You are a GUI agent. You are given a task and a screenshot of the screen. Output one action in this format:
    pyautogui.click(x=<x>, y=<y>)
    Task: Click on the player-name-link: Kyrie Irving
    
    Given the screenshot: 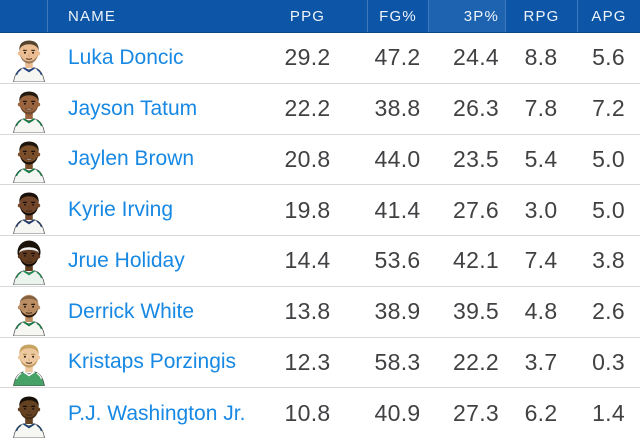 What is the action you would take?
    pyautogui.click(x=121, y=210)
    